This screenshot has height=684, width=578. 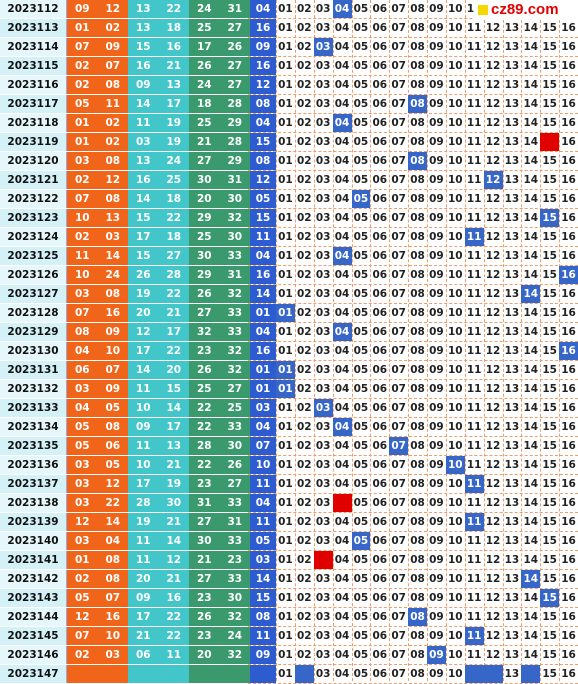 I want to click on period-cell: 2023146, so click(x=33, y=655).